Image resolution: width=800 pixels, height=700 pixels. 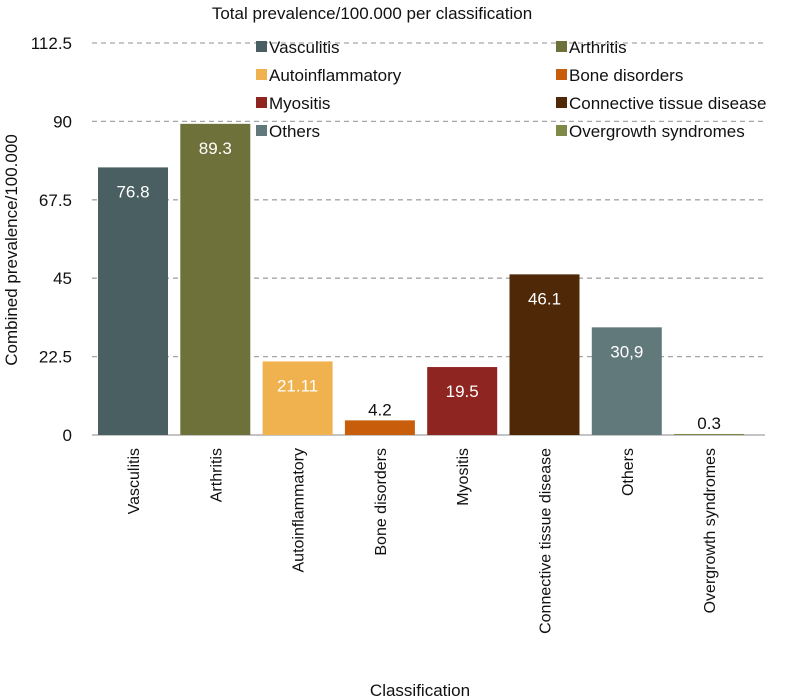 I want to click on legend-label: Arthritis, so click(x=598, y=47).